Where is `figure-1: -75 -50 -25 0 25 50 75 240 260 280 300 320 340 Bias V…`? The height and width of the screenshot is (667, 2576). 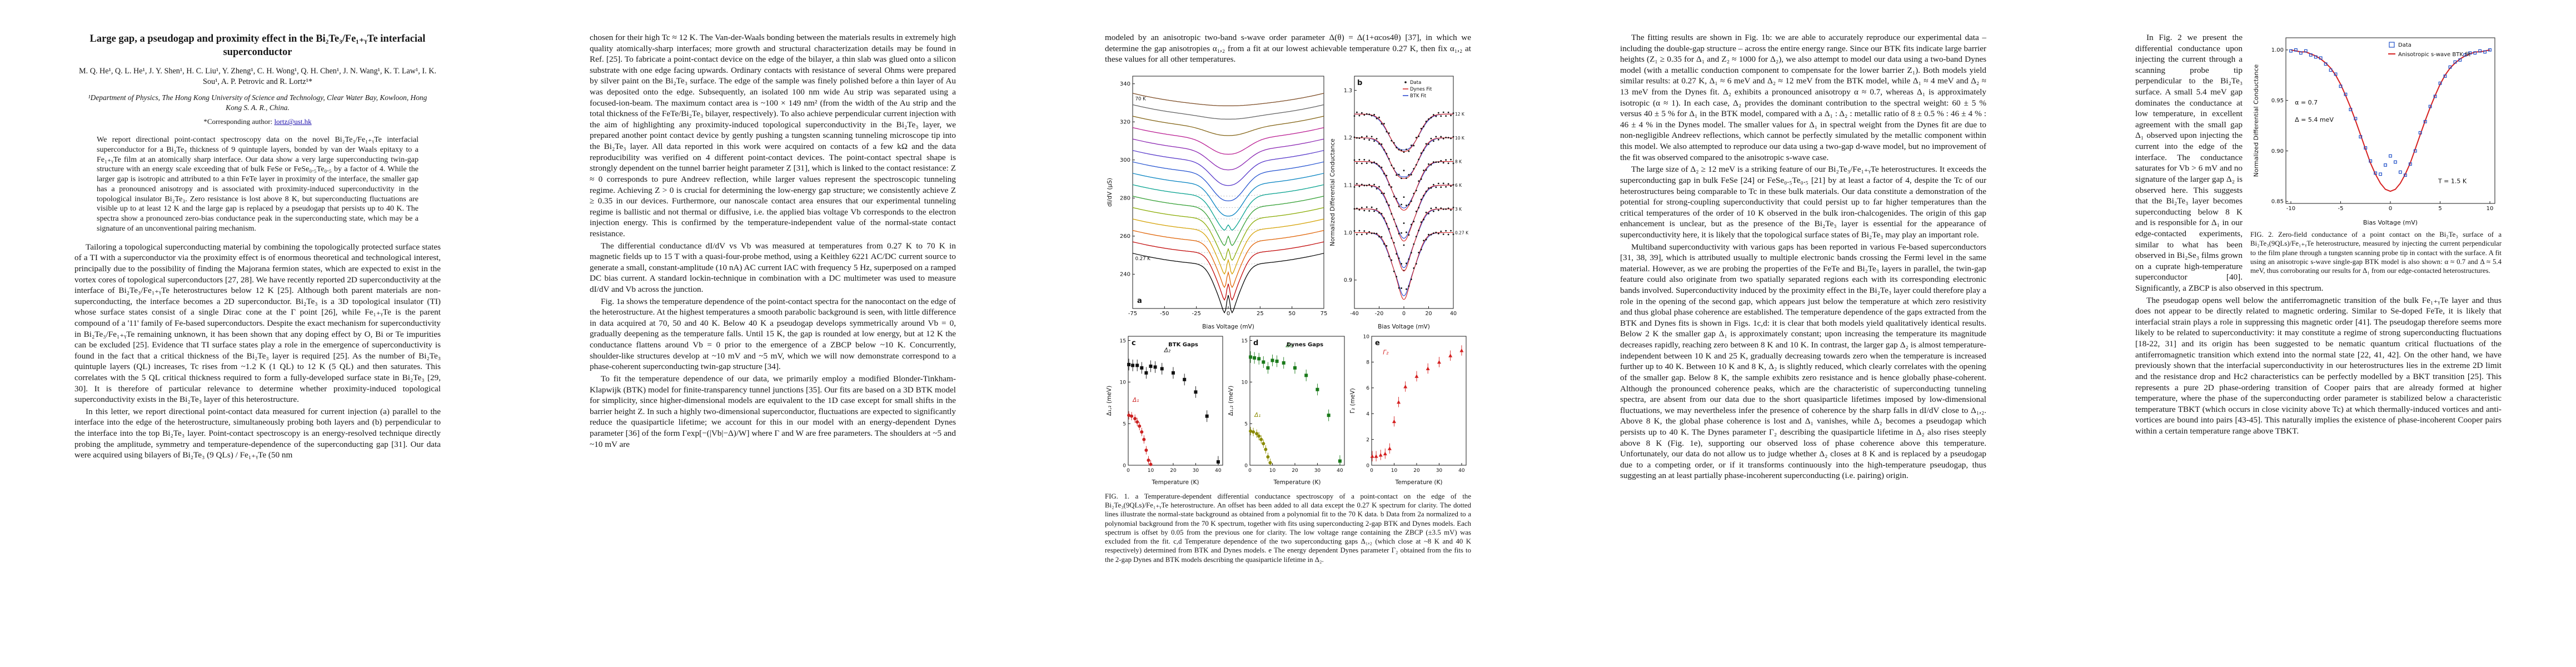
figure-1: -75 -50 -25 0 25 50 75 240 260 280 300 320 340 Bias V… is located at coordinates (1288, 279).